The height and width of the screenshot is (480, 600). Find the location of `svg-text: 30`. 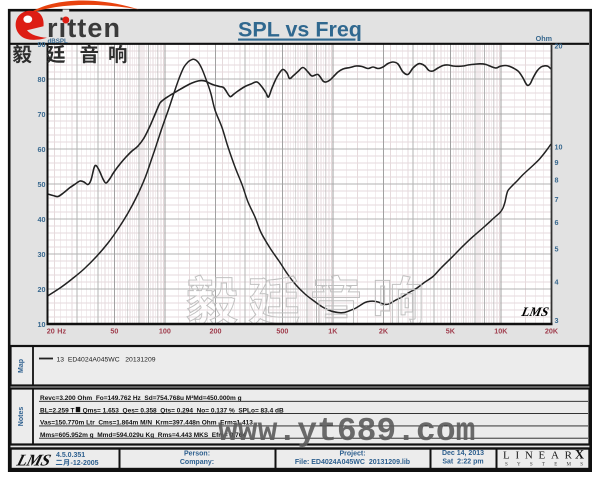

svg-text: 30 is located at coordinates (42, 254).